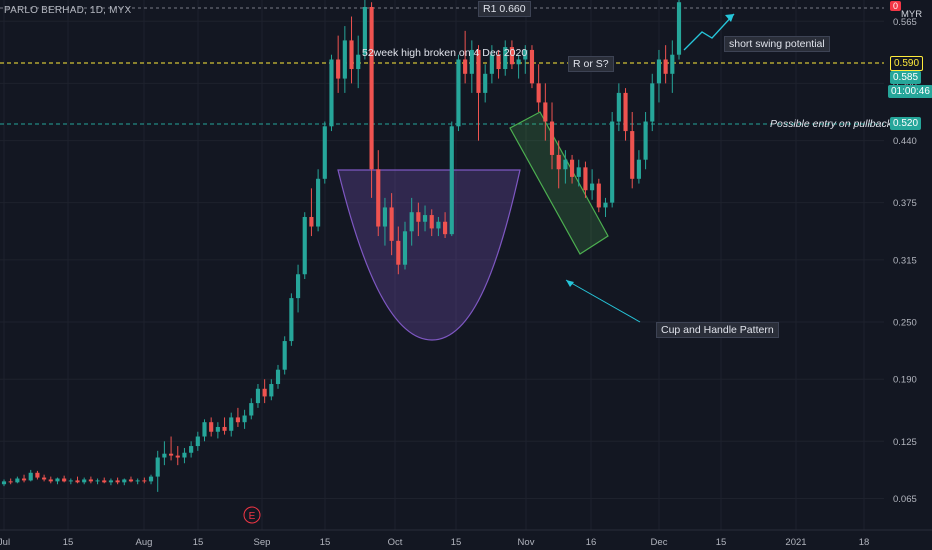 This screenshot has width=932, height=550. Describe the element at coordinates (729, 18) in the screenshot. I see `projection-arrow-head` at that location.